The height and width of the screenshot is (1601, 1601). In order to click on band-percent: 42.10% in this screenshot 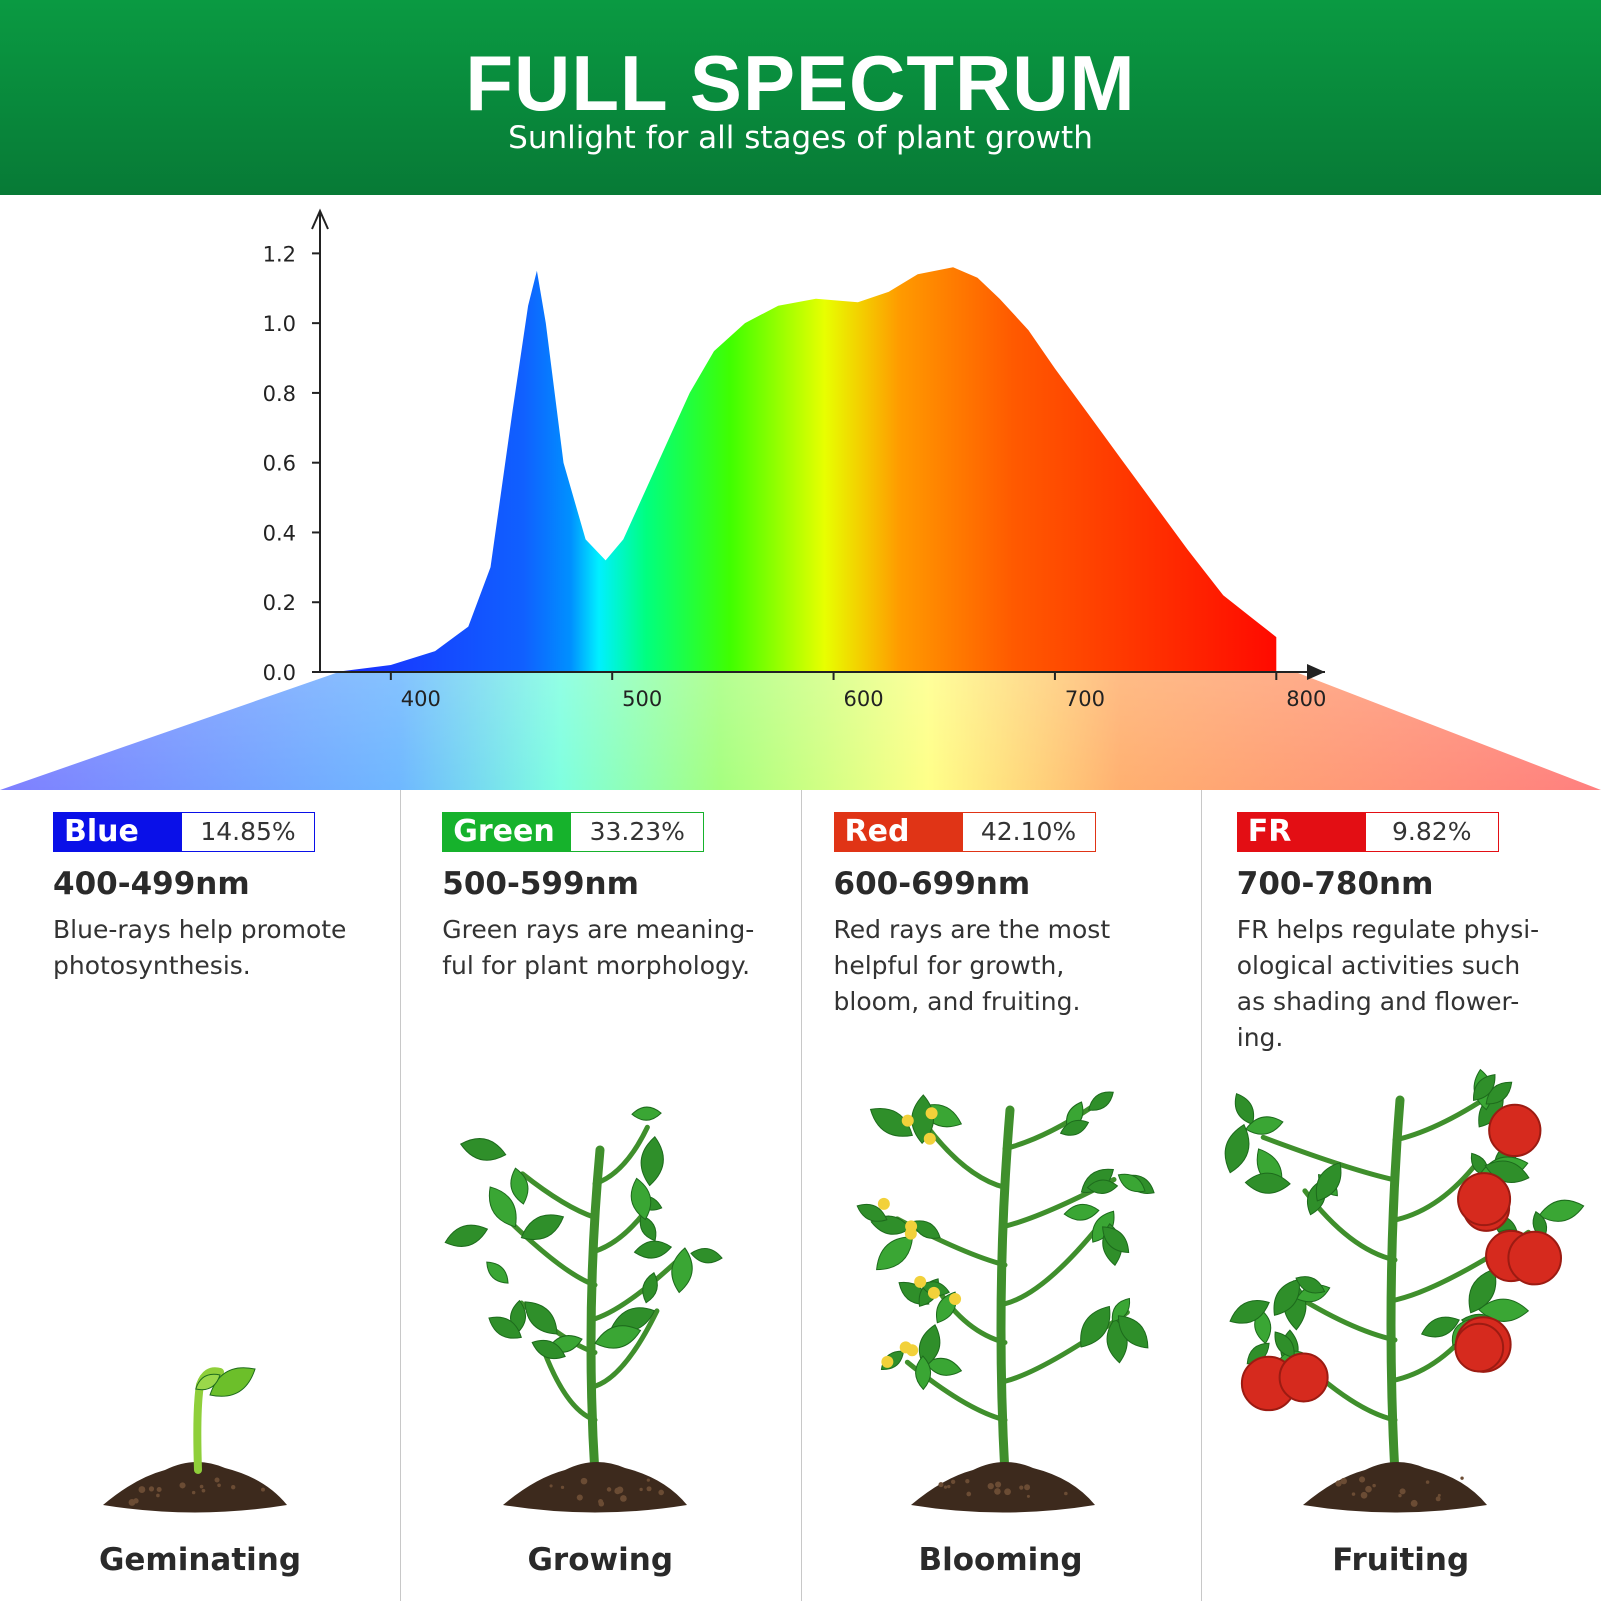, I will do `click(1028, 832)`.